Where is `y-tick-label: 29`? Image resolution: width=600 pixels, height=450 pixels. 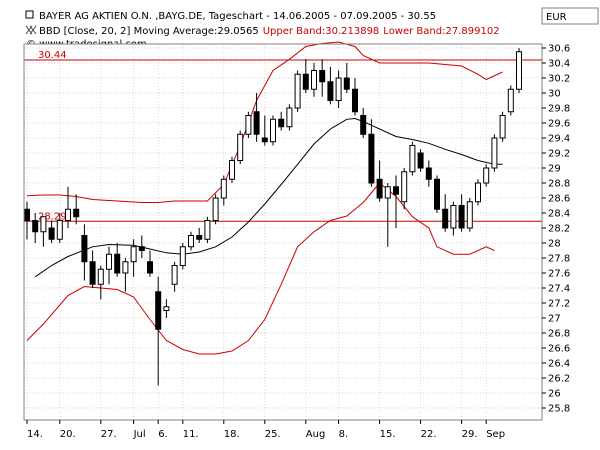 y-tick-label: 29 is located at coordinates (554, 169).